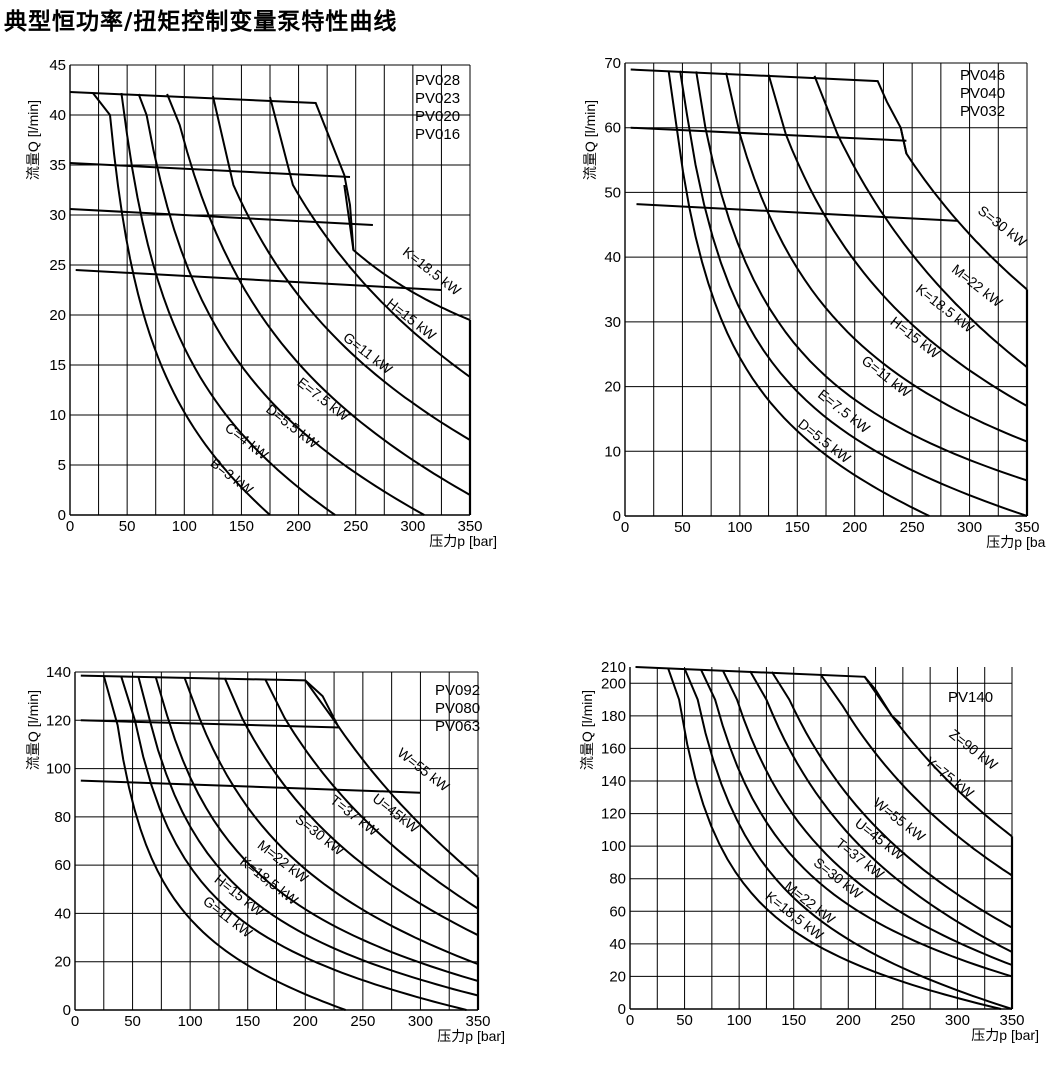  Describe the element at coordinates (977, 286) in the screenshot. I see `curve-label: M=22 kW` at that location.